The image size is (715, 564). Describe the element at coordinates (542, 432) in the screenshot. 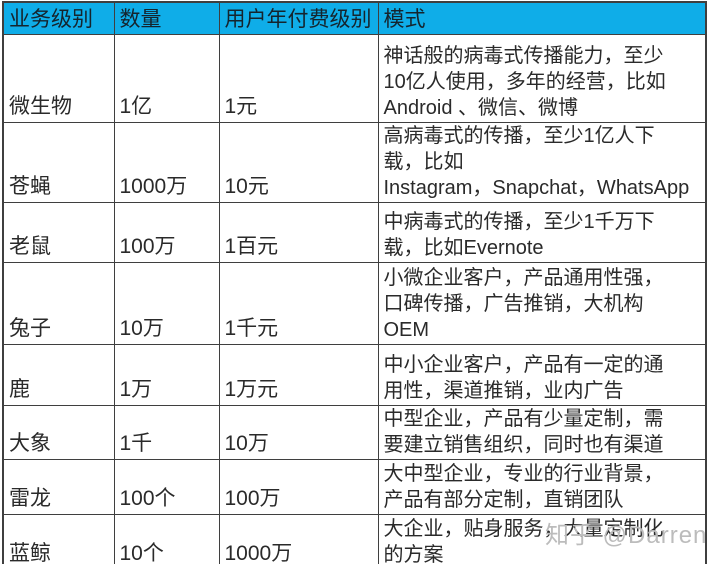

I see `cell-mode: 中型企业，产品有少量定制，需 要建立销售组织，同时也有渠道` at that location.